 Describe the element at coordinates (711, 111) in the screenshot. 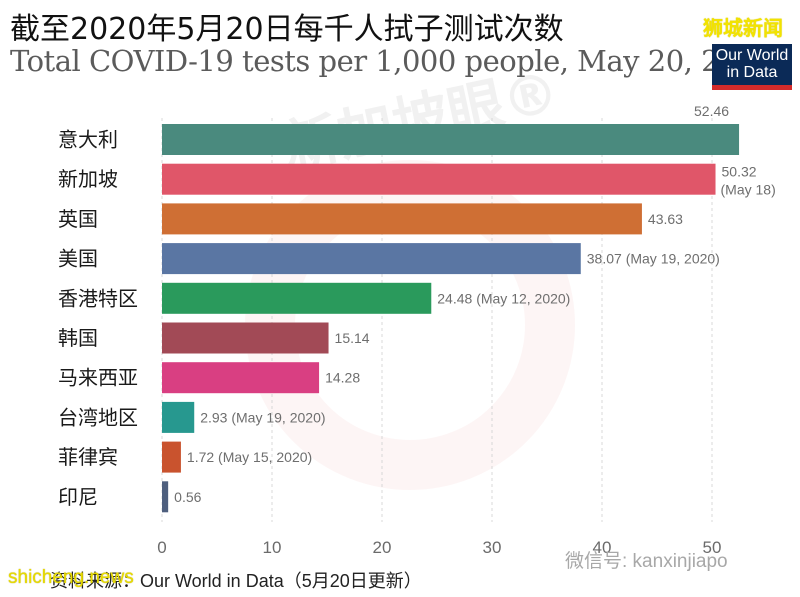

I see `value-label: 52.46` at that location.